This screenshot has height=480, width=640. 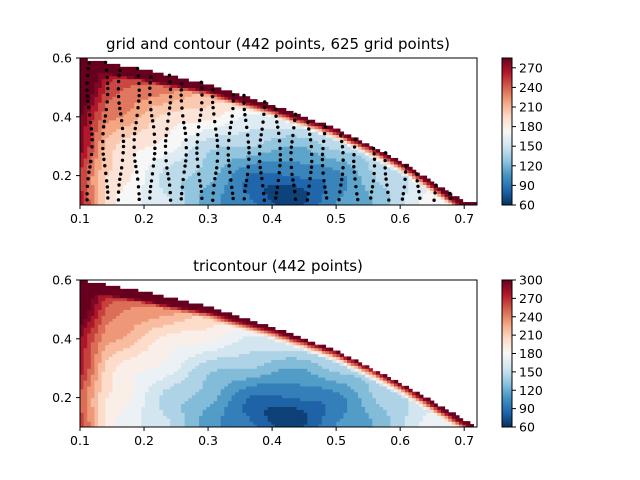 What do you see at coordinates (531, 298) in the screenshot?
I see `colorbar-tick-label: 270` at bounding box center [531, 298].